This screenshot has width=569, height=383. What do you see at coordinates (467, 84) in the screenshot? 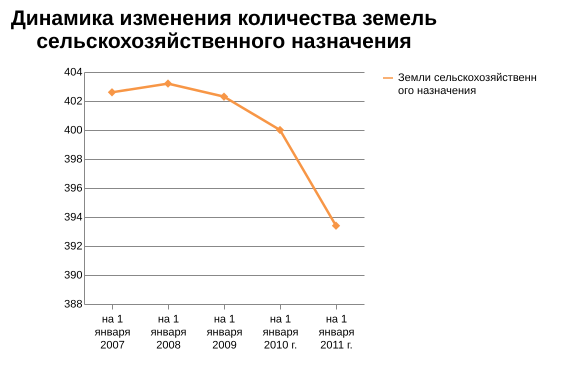
I see `legend-label: Земли сельскохозяйственного назначения` at bounding box center [467, 84].